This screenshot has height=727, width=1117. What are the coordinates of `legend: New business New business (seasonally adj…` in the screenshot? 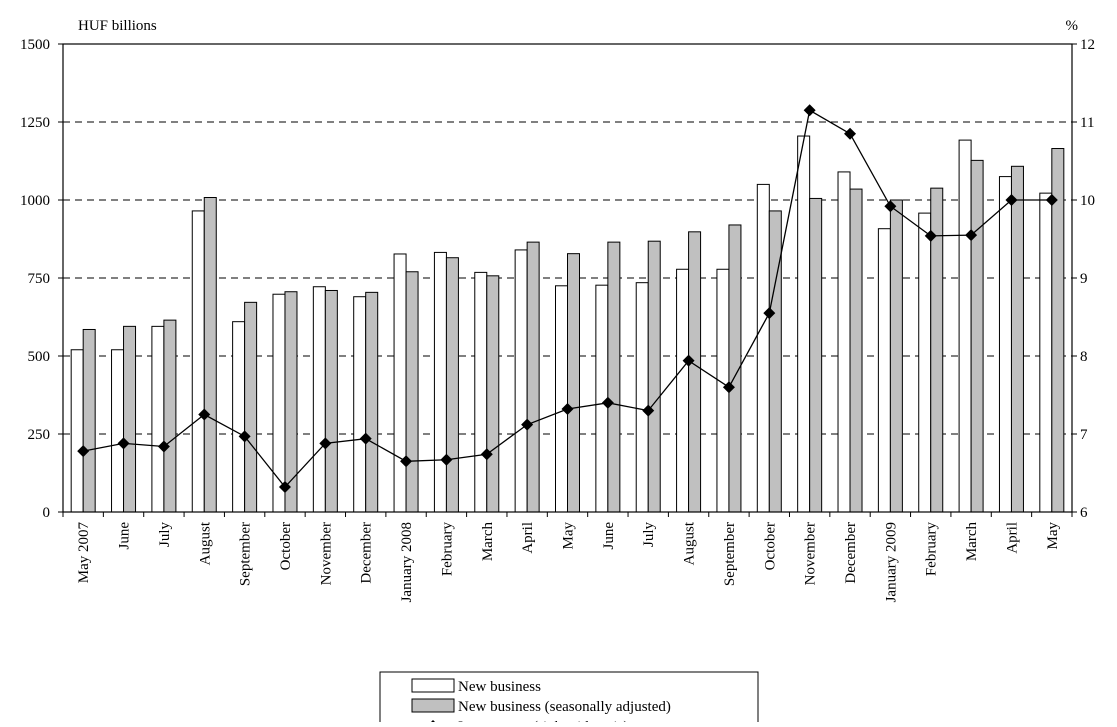 It's located at (569, 699).